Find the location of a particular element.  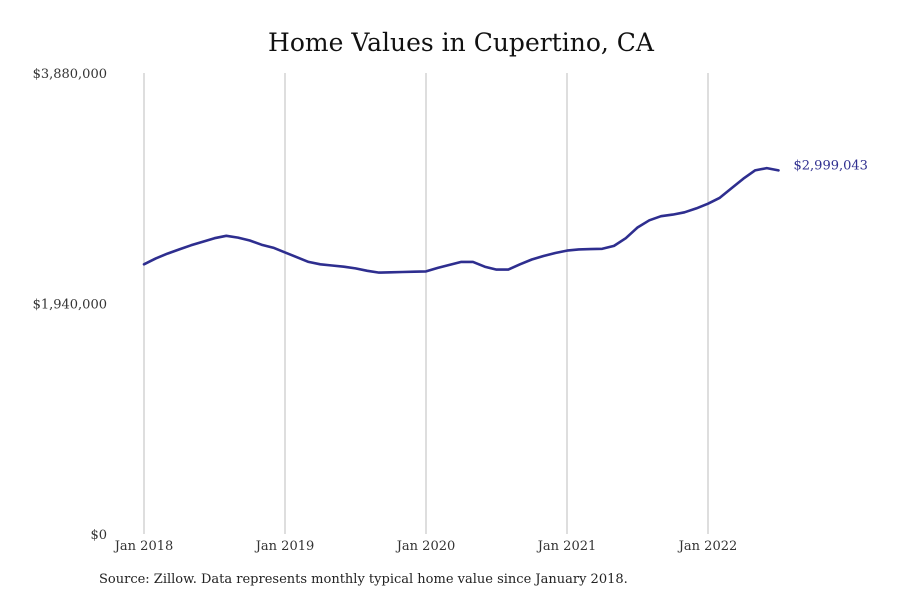

y-tick-label: $3,880,000 is located at coordinates (70, 74).